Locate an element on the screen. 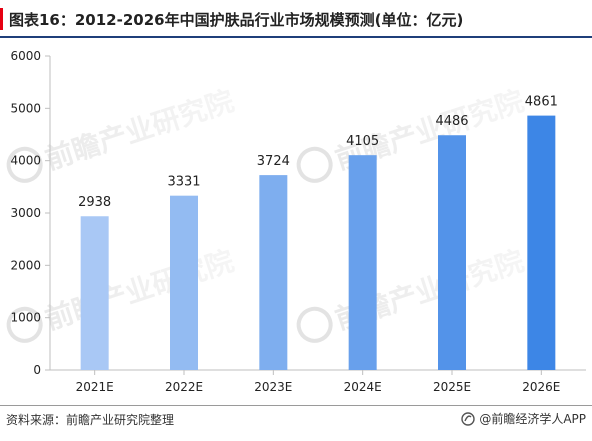 This screenshot has height=441, width=592. data-label: 2938 is located at coordinates (94, 202).